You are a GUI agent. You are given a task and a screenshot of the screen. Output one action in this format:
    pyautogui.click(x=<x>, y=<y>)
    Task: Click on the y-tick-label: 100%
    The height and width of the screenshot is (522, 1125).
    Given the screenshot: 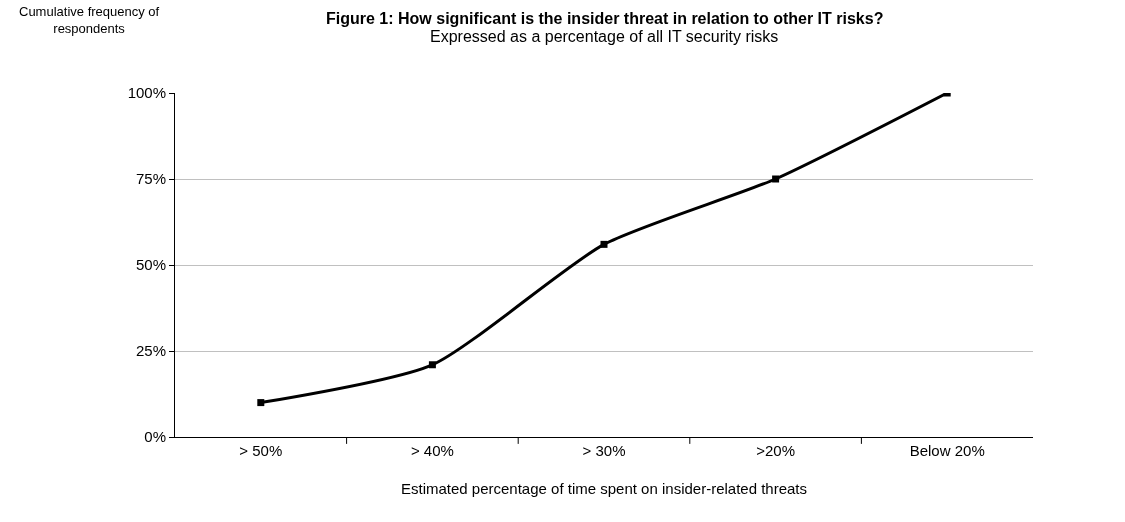 What is the action you would take?
    pyautogui.click(x=146, y=93)
    